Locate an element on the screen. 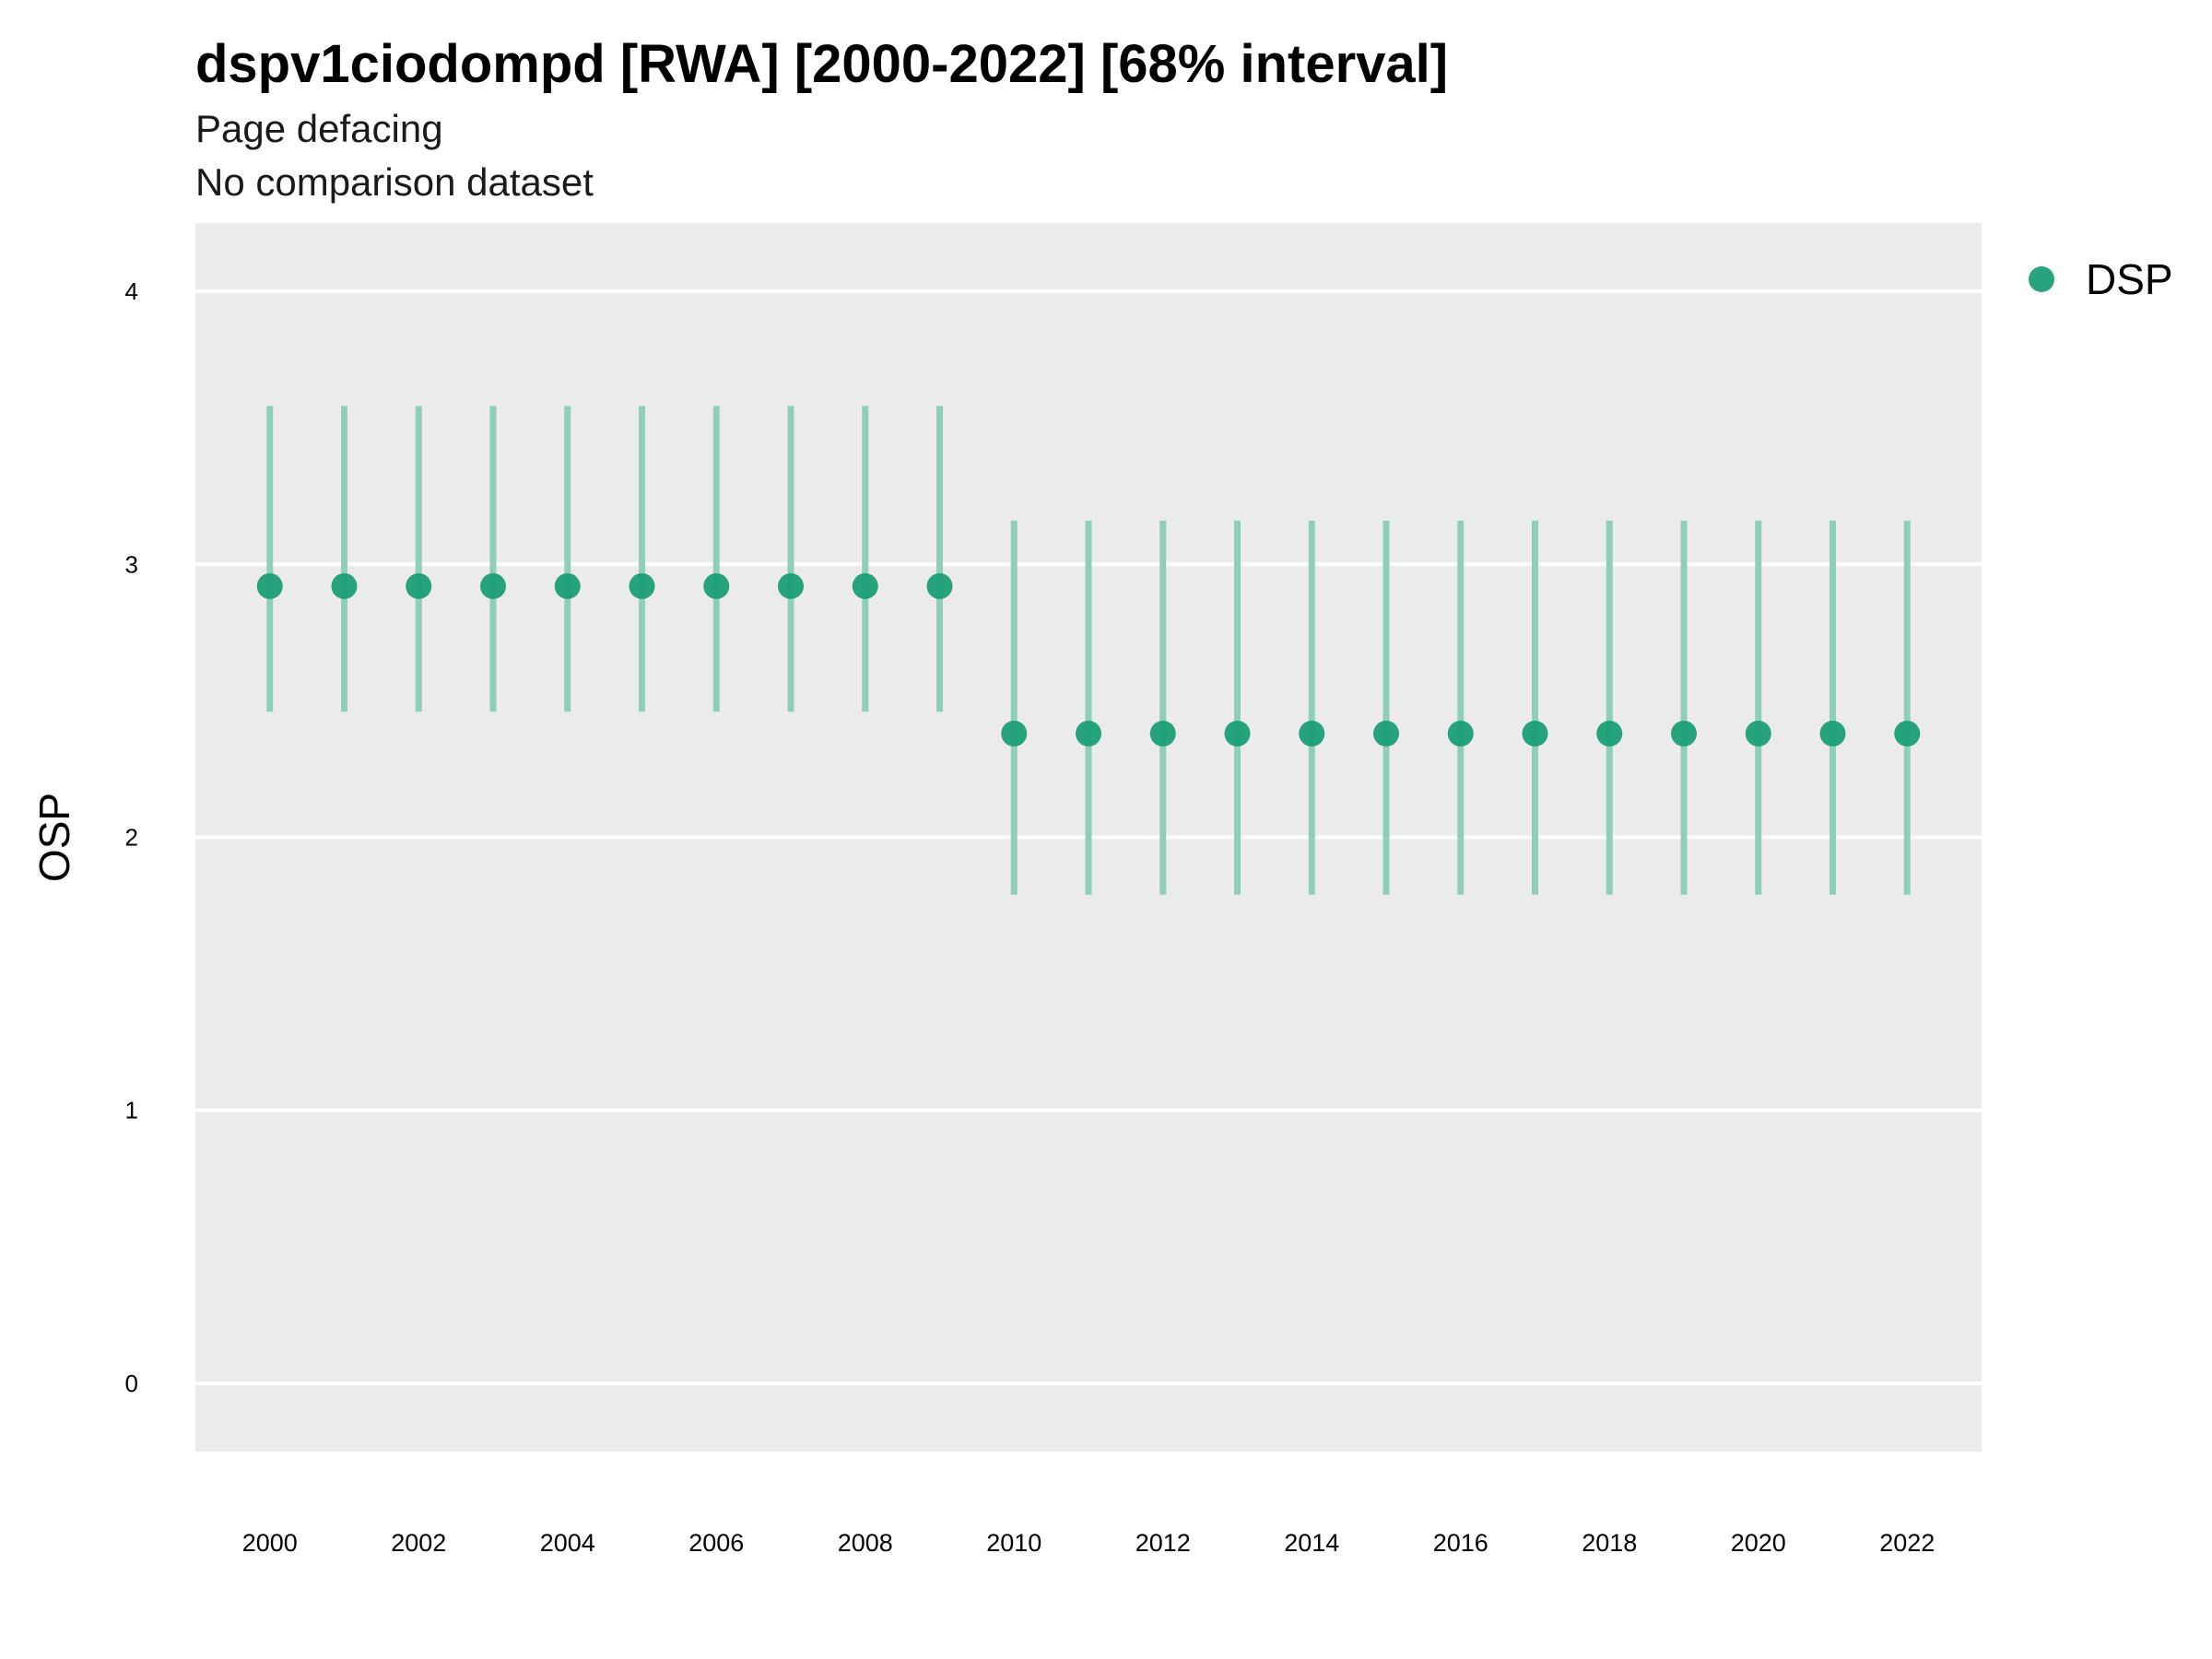 The width and height of the screenshot is (2212, 1659). x-tick-label: 2014 is located at coordinates (1311, 1543).